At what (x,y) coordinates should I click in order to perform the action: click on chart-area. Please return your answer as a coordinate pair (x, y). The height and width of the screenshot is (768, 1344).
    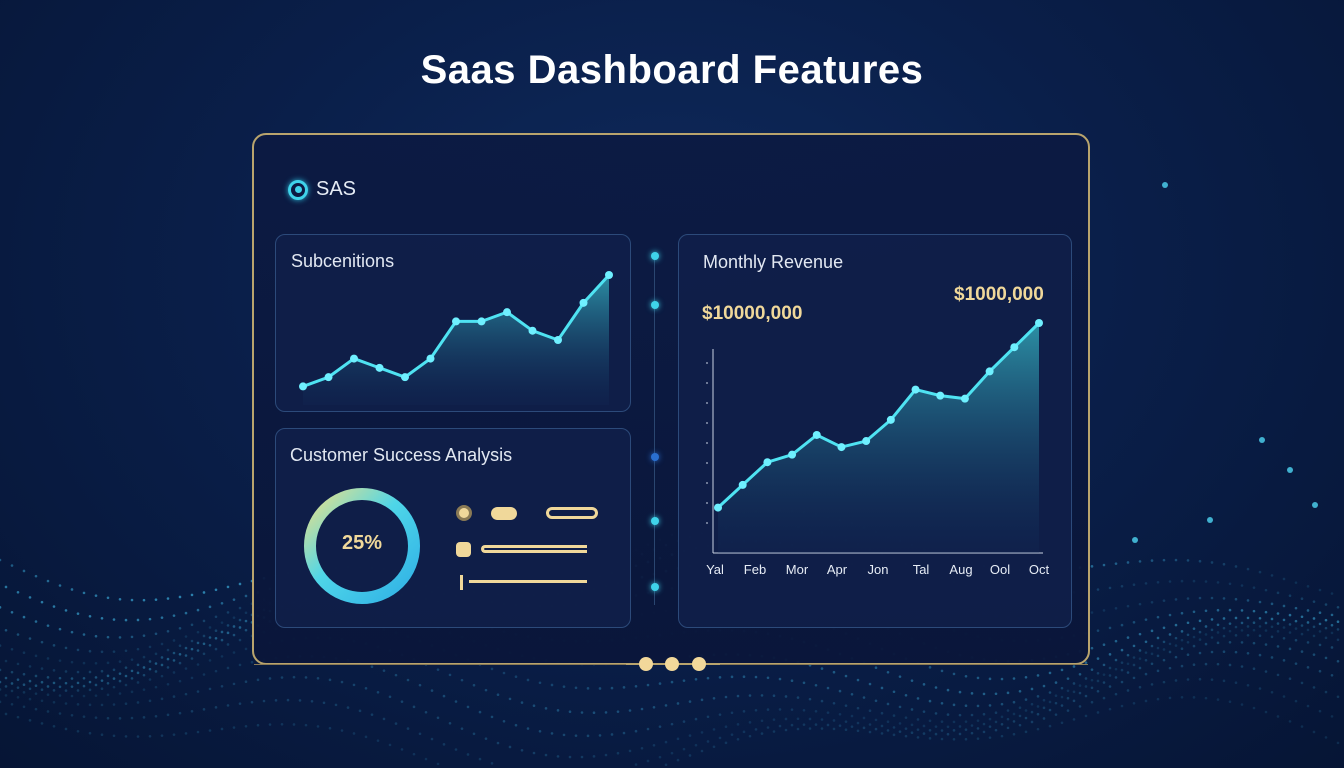
    Looking at the image, I should click on (878, 438).